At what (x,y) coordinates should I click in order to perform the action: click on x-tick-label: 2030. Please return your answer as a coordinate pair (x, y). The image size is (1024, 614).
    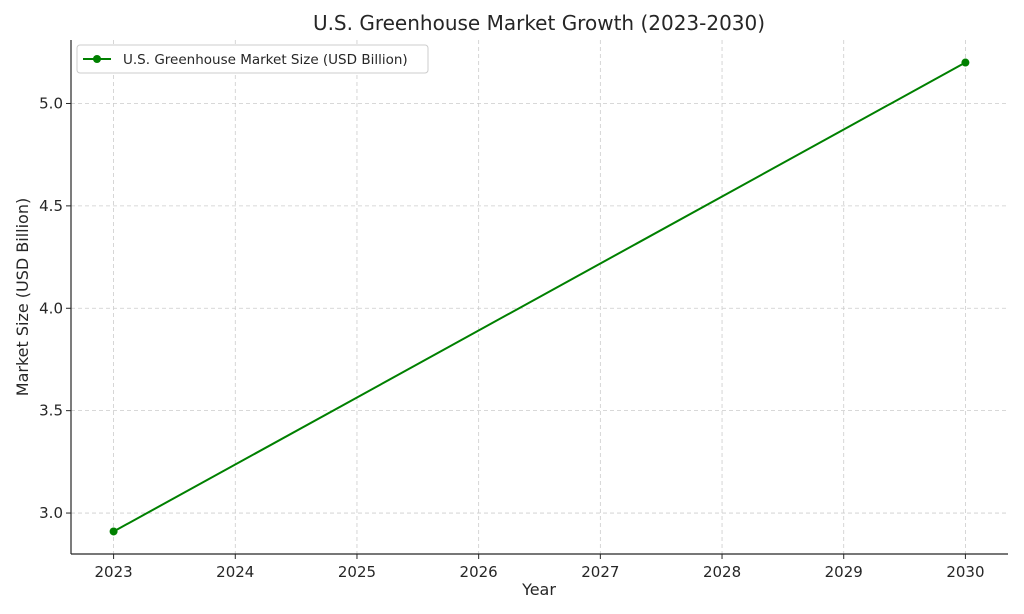
    Looking at the image, I should click on (965, 572).